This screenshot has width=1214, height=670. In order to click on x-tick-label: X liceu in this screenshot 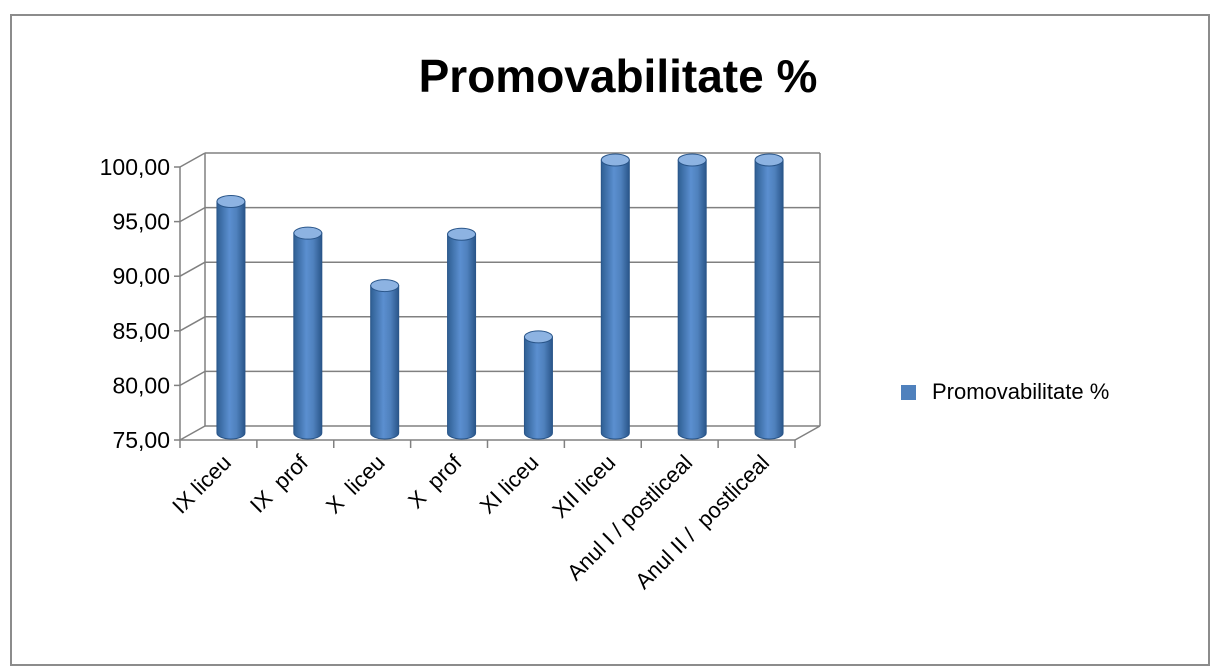, I will do `click(355, 484)`.